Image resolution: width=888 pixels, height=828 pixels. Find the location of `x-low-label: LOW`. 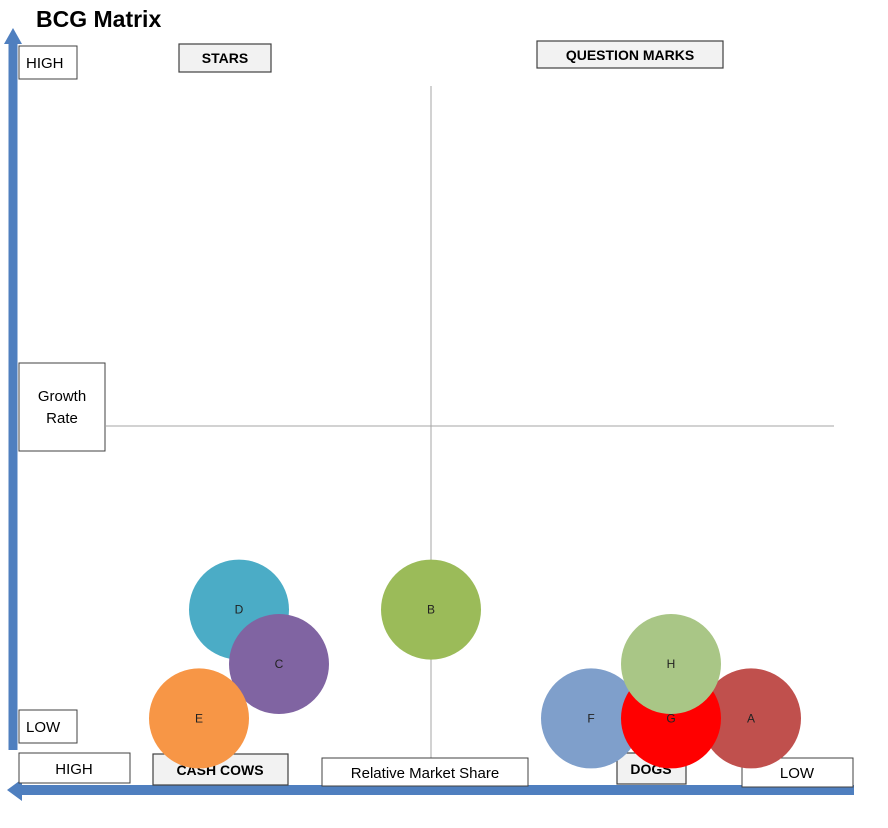

x-low-label: LOW is located at coordinates (797, 772).